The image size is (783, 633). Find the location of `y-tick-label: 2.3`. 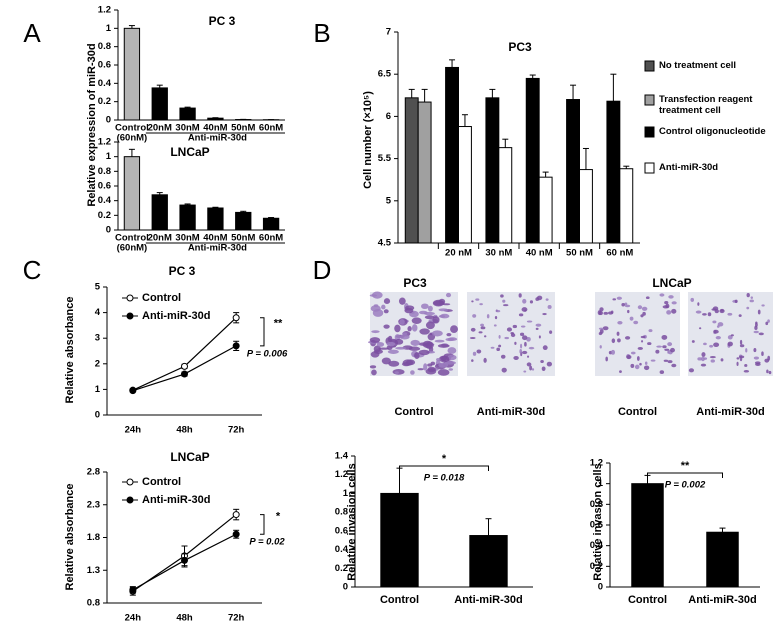

y-tick-label: 2.3 is located at coordinates (93, 504).